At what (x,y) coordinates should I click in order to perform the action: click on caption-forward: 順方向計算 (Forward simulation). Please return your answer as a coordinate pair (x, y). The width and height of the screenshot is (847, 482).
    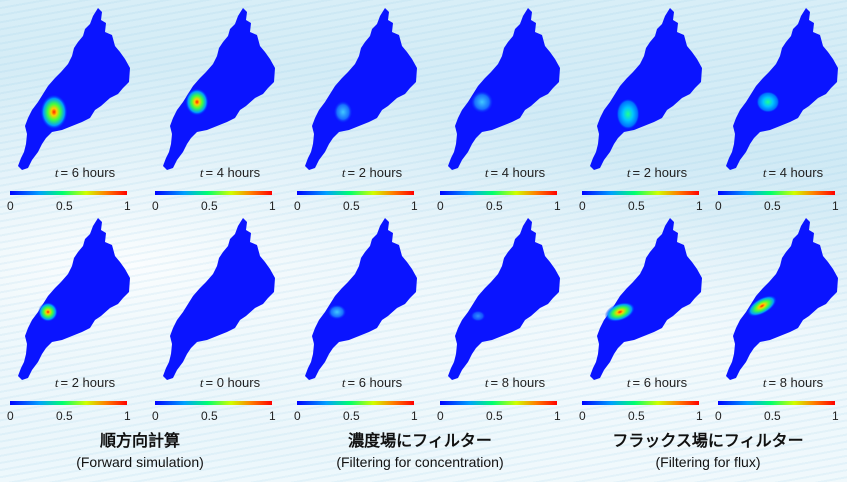
    Looking at the image, I should click on (140, 451).